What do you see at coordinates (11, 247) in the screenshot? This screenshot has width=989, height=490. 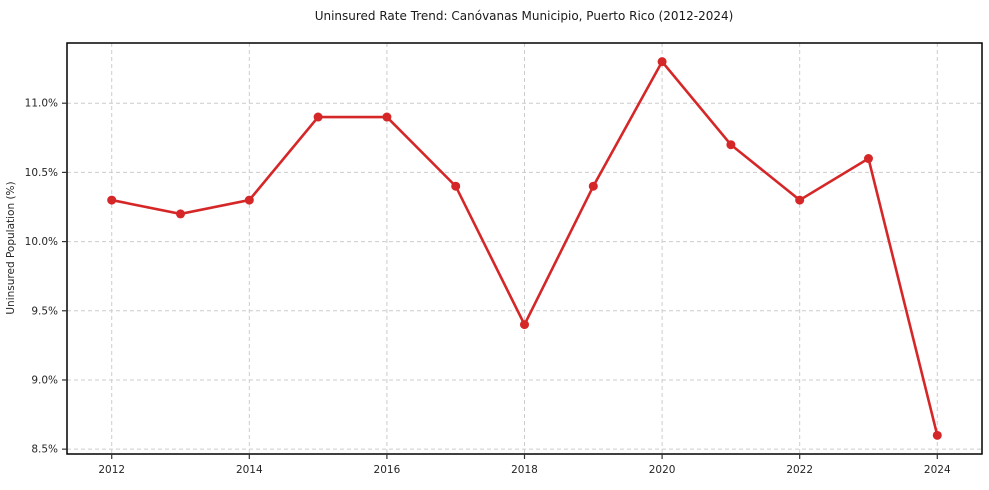 I see `y-axis-label: Uninsured Population (%)` at bounding box center [11, 247].